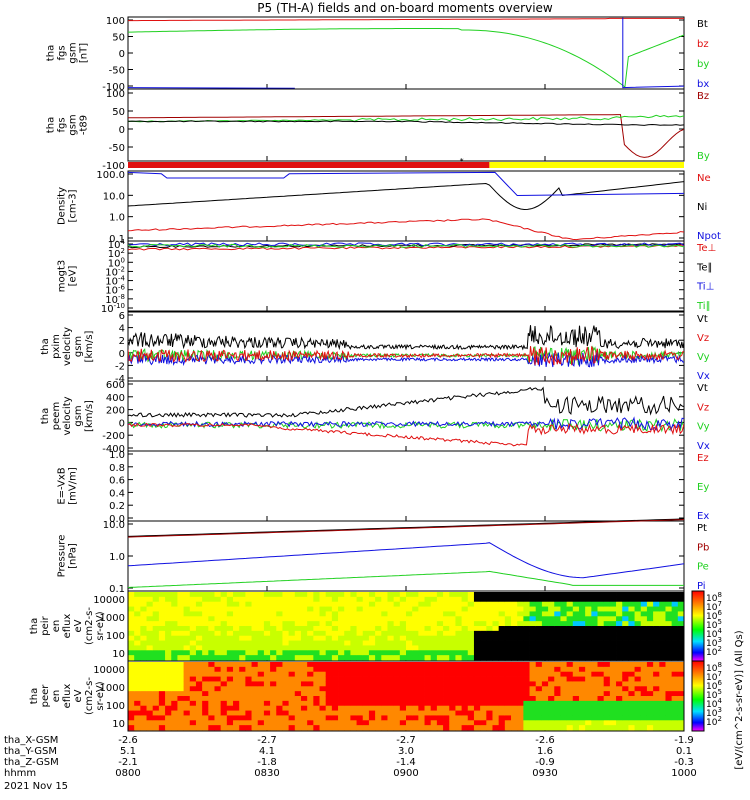 The image size is (750, 800). Describe the element at coordinates (117, 239) in the screenshot. I see `y-tick-label: 0.1` at that location.